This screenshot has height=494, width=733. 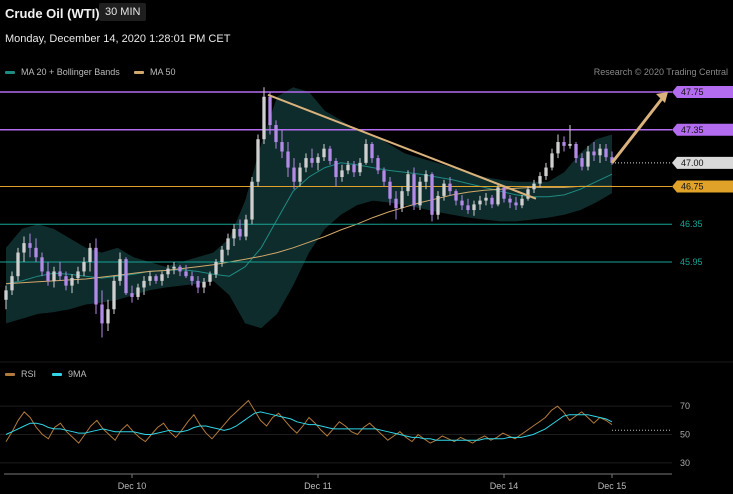 What do you see at coordinates (123, 12) in the screenshot?
I see `timeframe-badge: 30 MIN` at bounding box center [123, 12].